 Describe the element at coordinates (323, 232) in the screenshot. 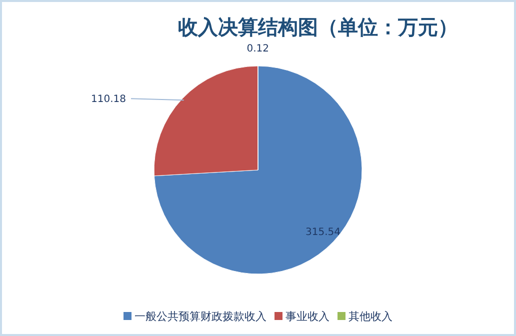

I see `data-label: 315.54` at that location.